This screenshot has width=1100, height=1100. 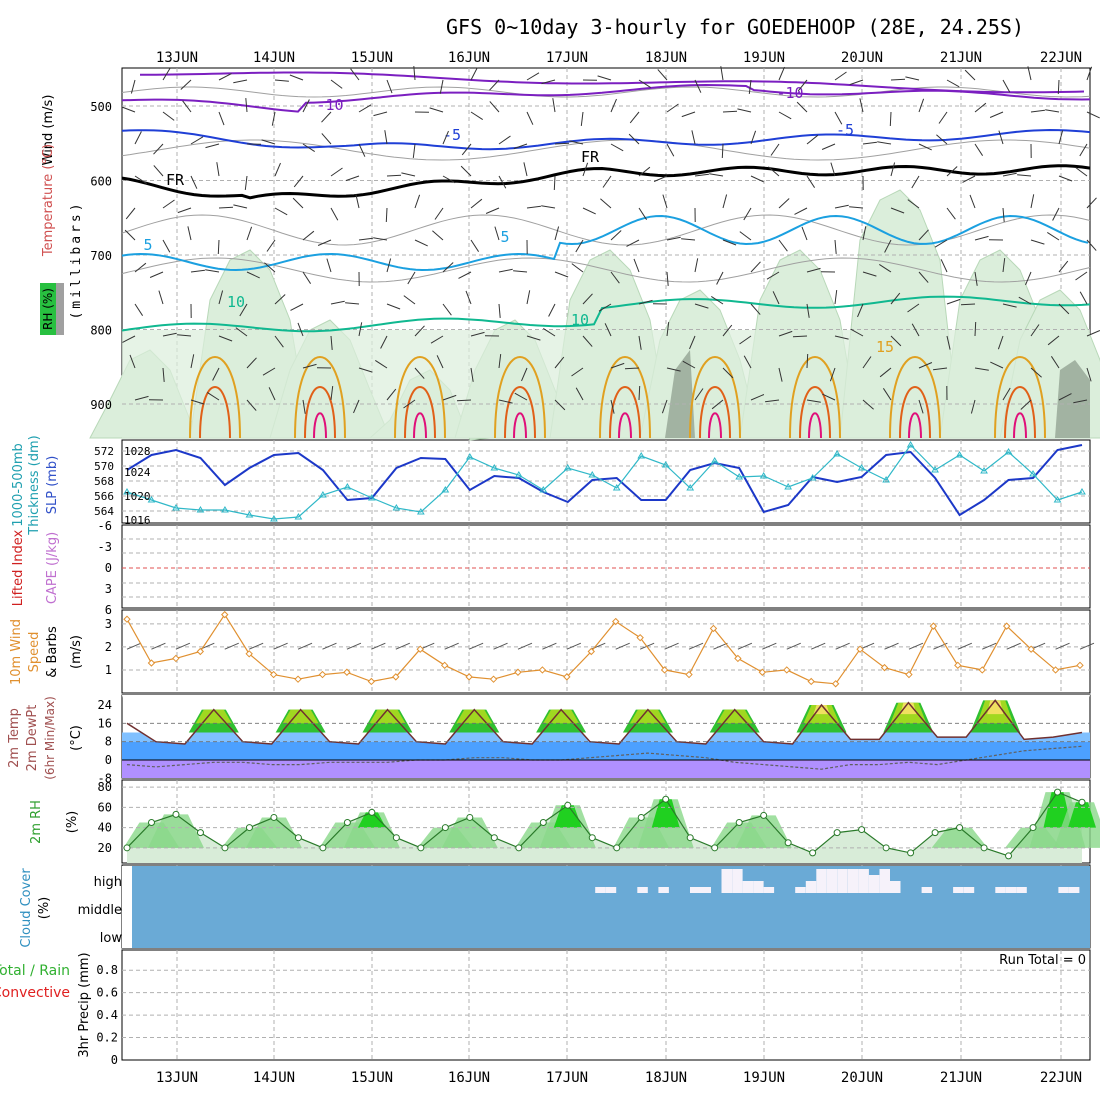 What do you see at coordinates (764, 1078) in the screenshot?
I see `bottom-day-label: 19JUN` at bounding box center [764, 1078].